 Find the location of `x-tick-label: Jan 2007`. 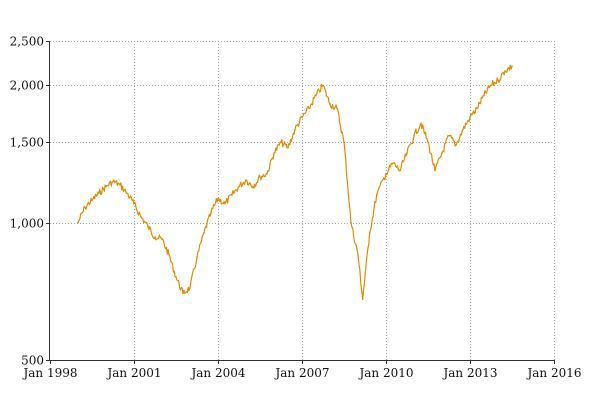

x-tick-label: Jan 2007 is located at coordinates (301, 373).